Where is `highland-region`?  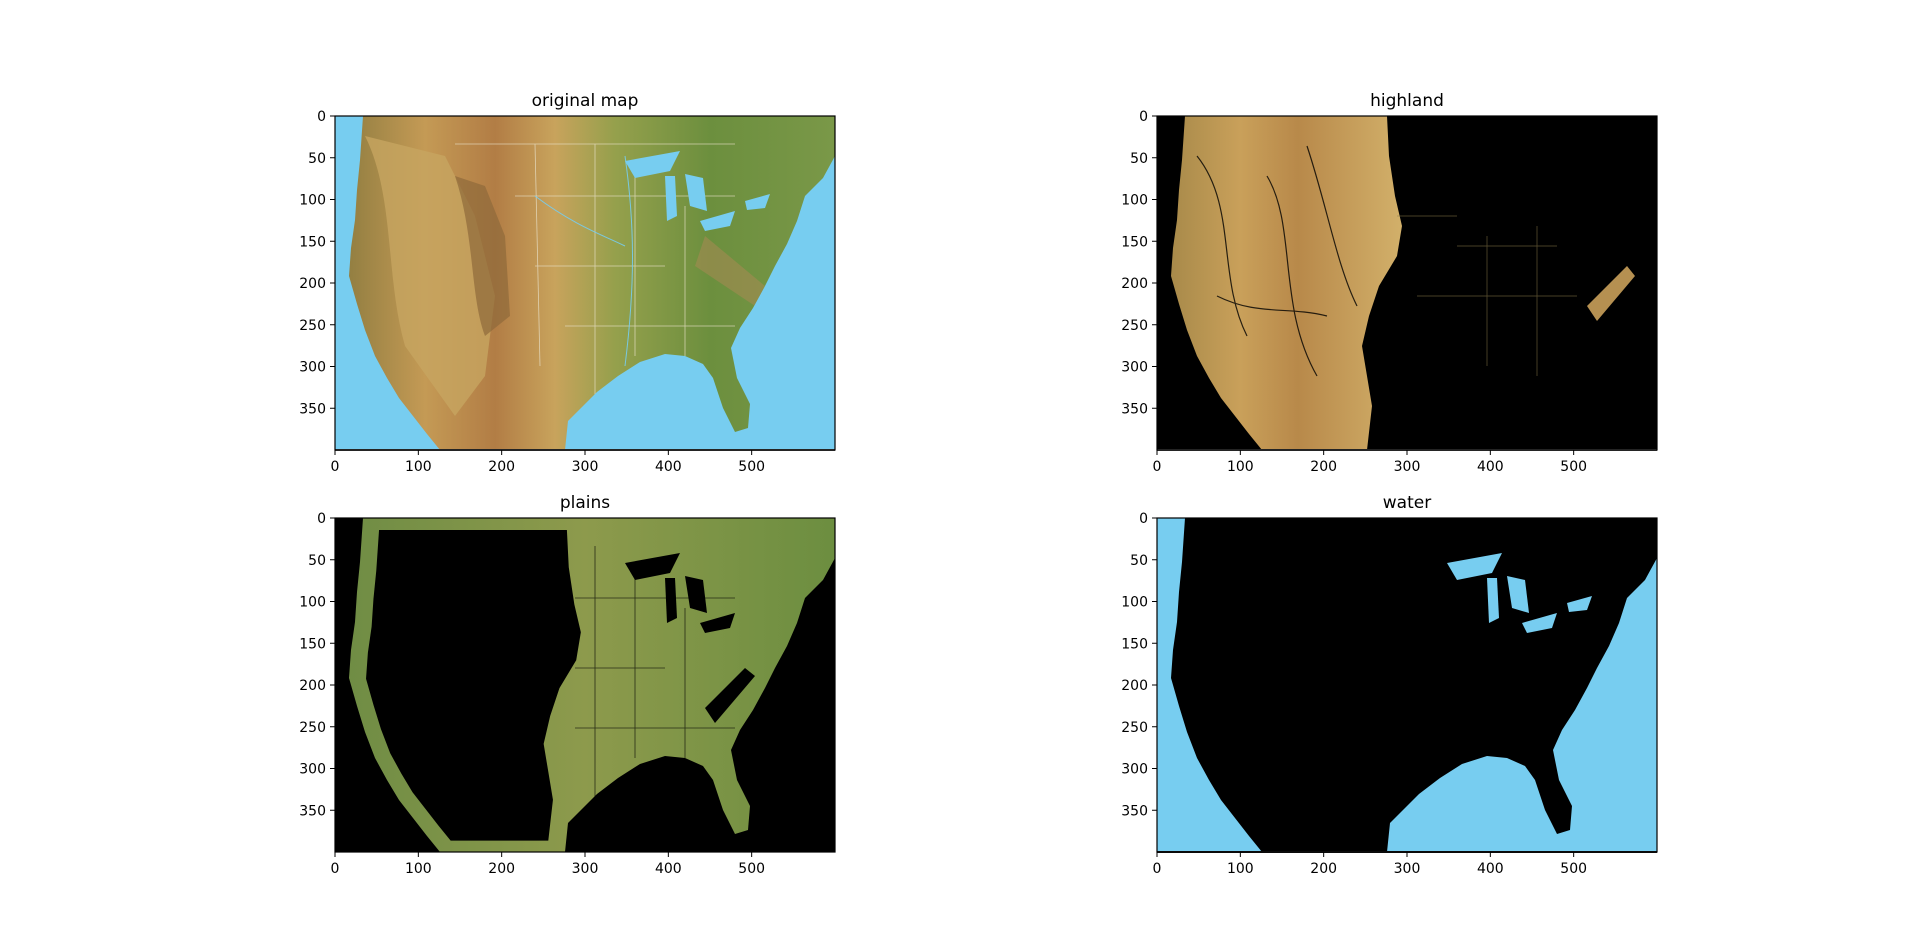 highland-region is located at coordinates (1286, 283).